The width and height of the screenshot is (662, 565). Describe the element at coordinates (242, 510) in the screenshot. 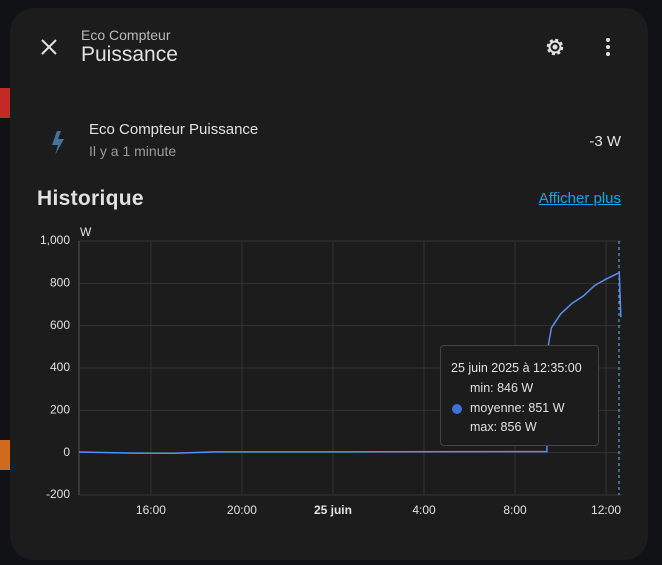

I see `x-tick-label: 20:00` at that location.